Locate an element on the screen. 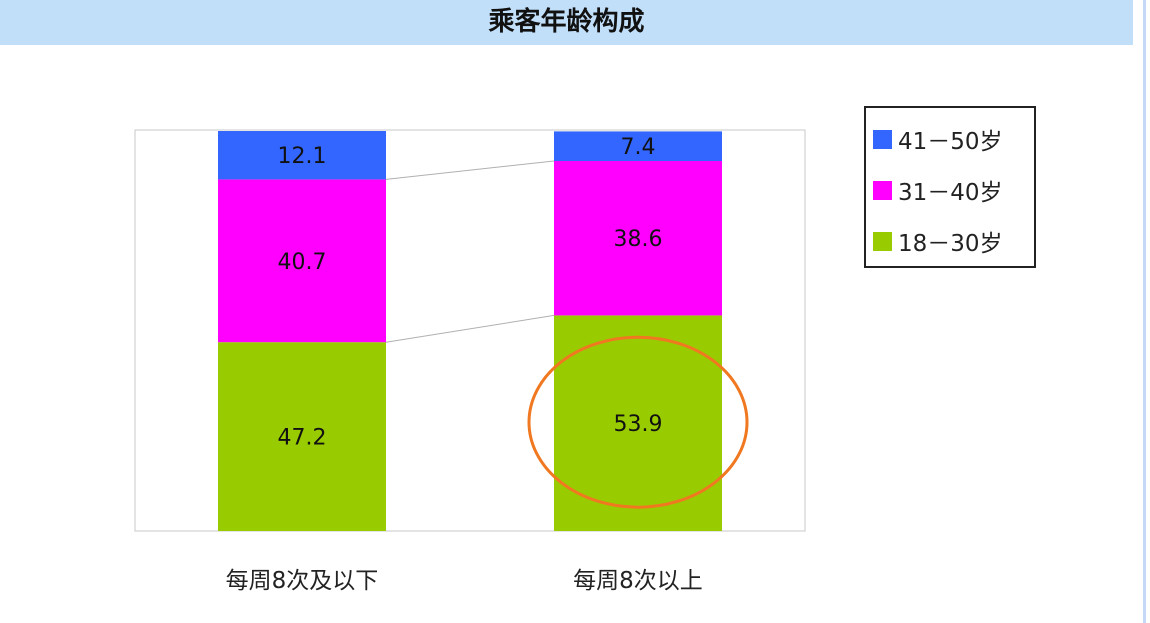 The height and width of the screenshot is (623, 1150). panel-border is located at coordinates (1144, 311).